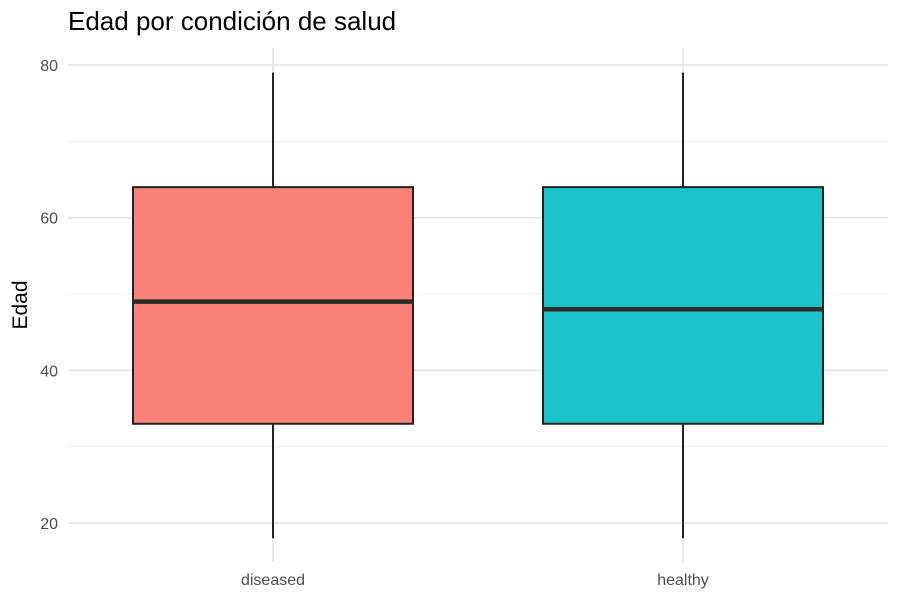  Describe the element at coordinates (683, 305) in the screenshot. I see `box-healthy` at that location.